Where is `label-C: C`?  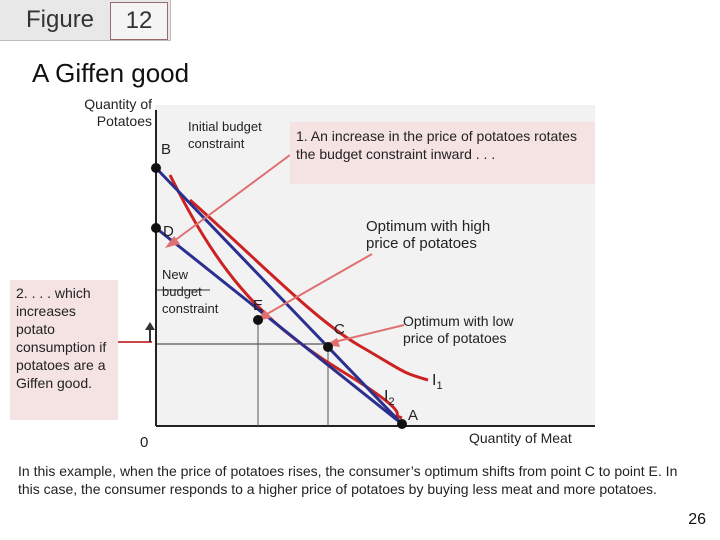
label-C: C is located at coordinates (339, 329).